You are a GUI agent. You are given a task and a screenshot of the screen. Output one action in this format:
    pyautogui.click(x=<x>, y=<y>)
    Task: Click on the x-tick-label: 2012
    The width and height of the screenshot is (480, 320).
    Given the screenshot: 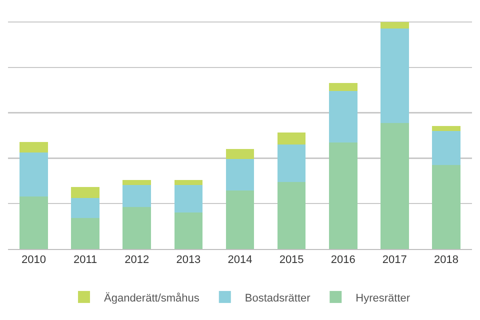 What is the action you would take?
    pyautogui.click(x=137, y=260)
    